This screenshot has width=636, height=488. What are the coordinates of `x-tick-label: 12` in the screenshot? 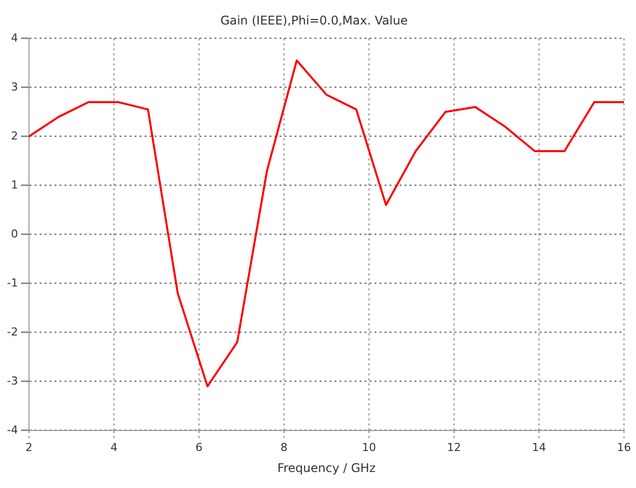 It's located at (453, 447).